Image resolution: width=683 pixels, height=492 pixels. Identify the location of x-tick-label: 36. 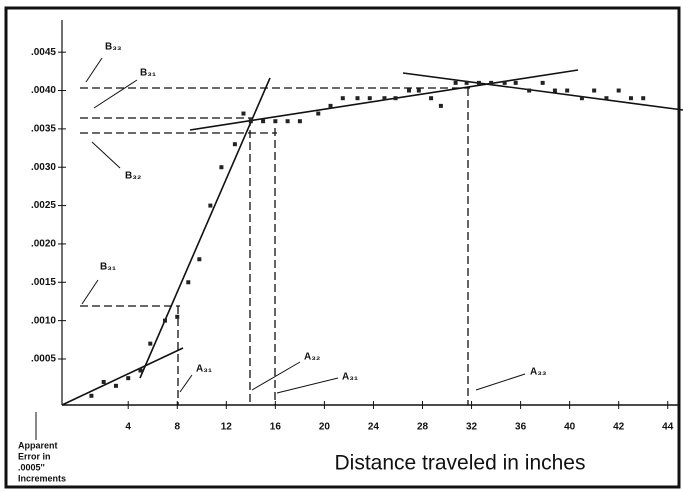
(521, 427).